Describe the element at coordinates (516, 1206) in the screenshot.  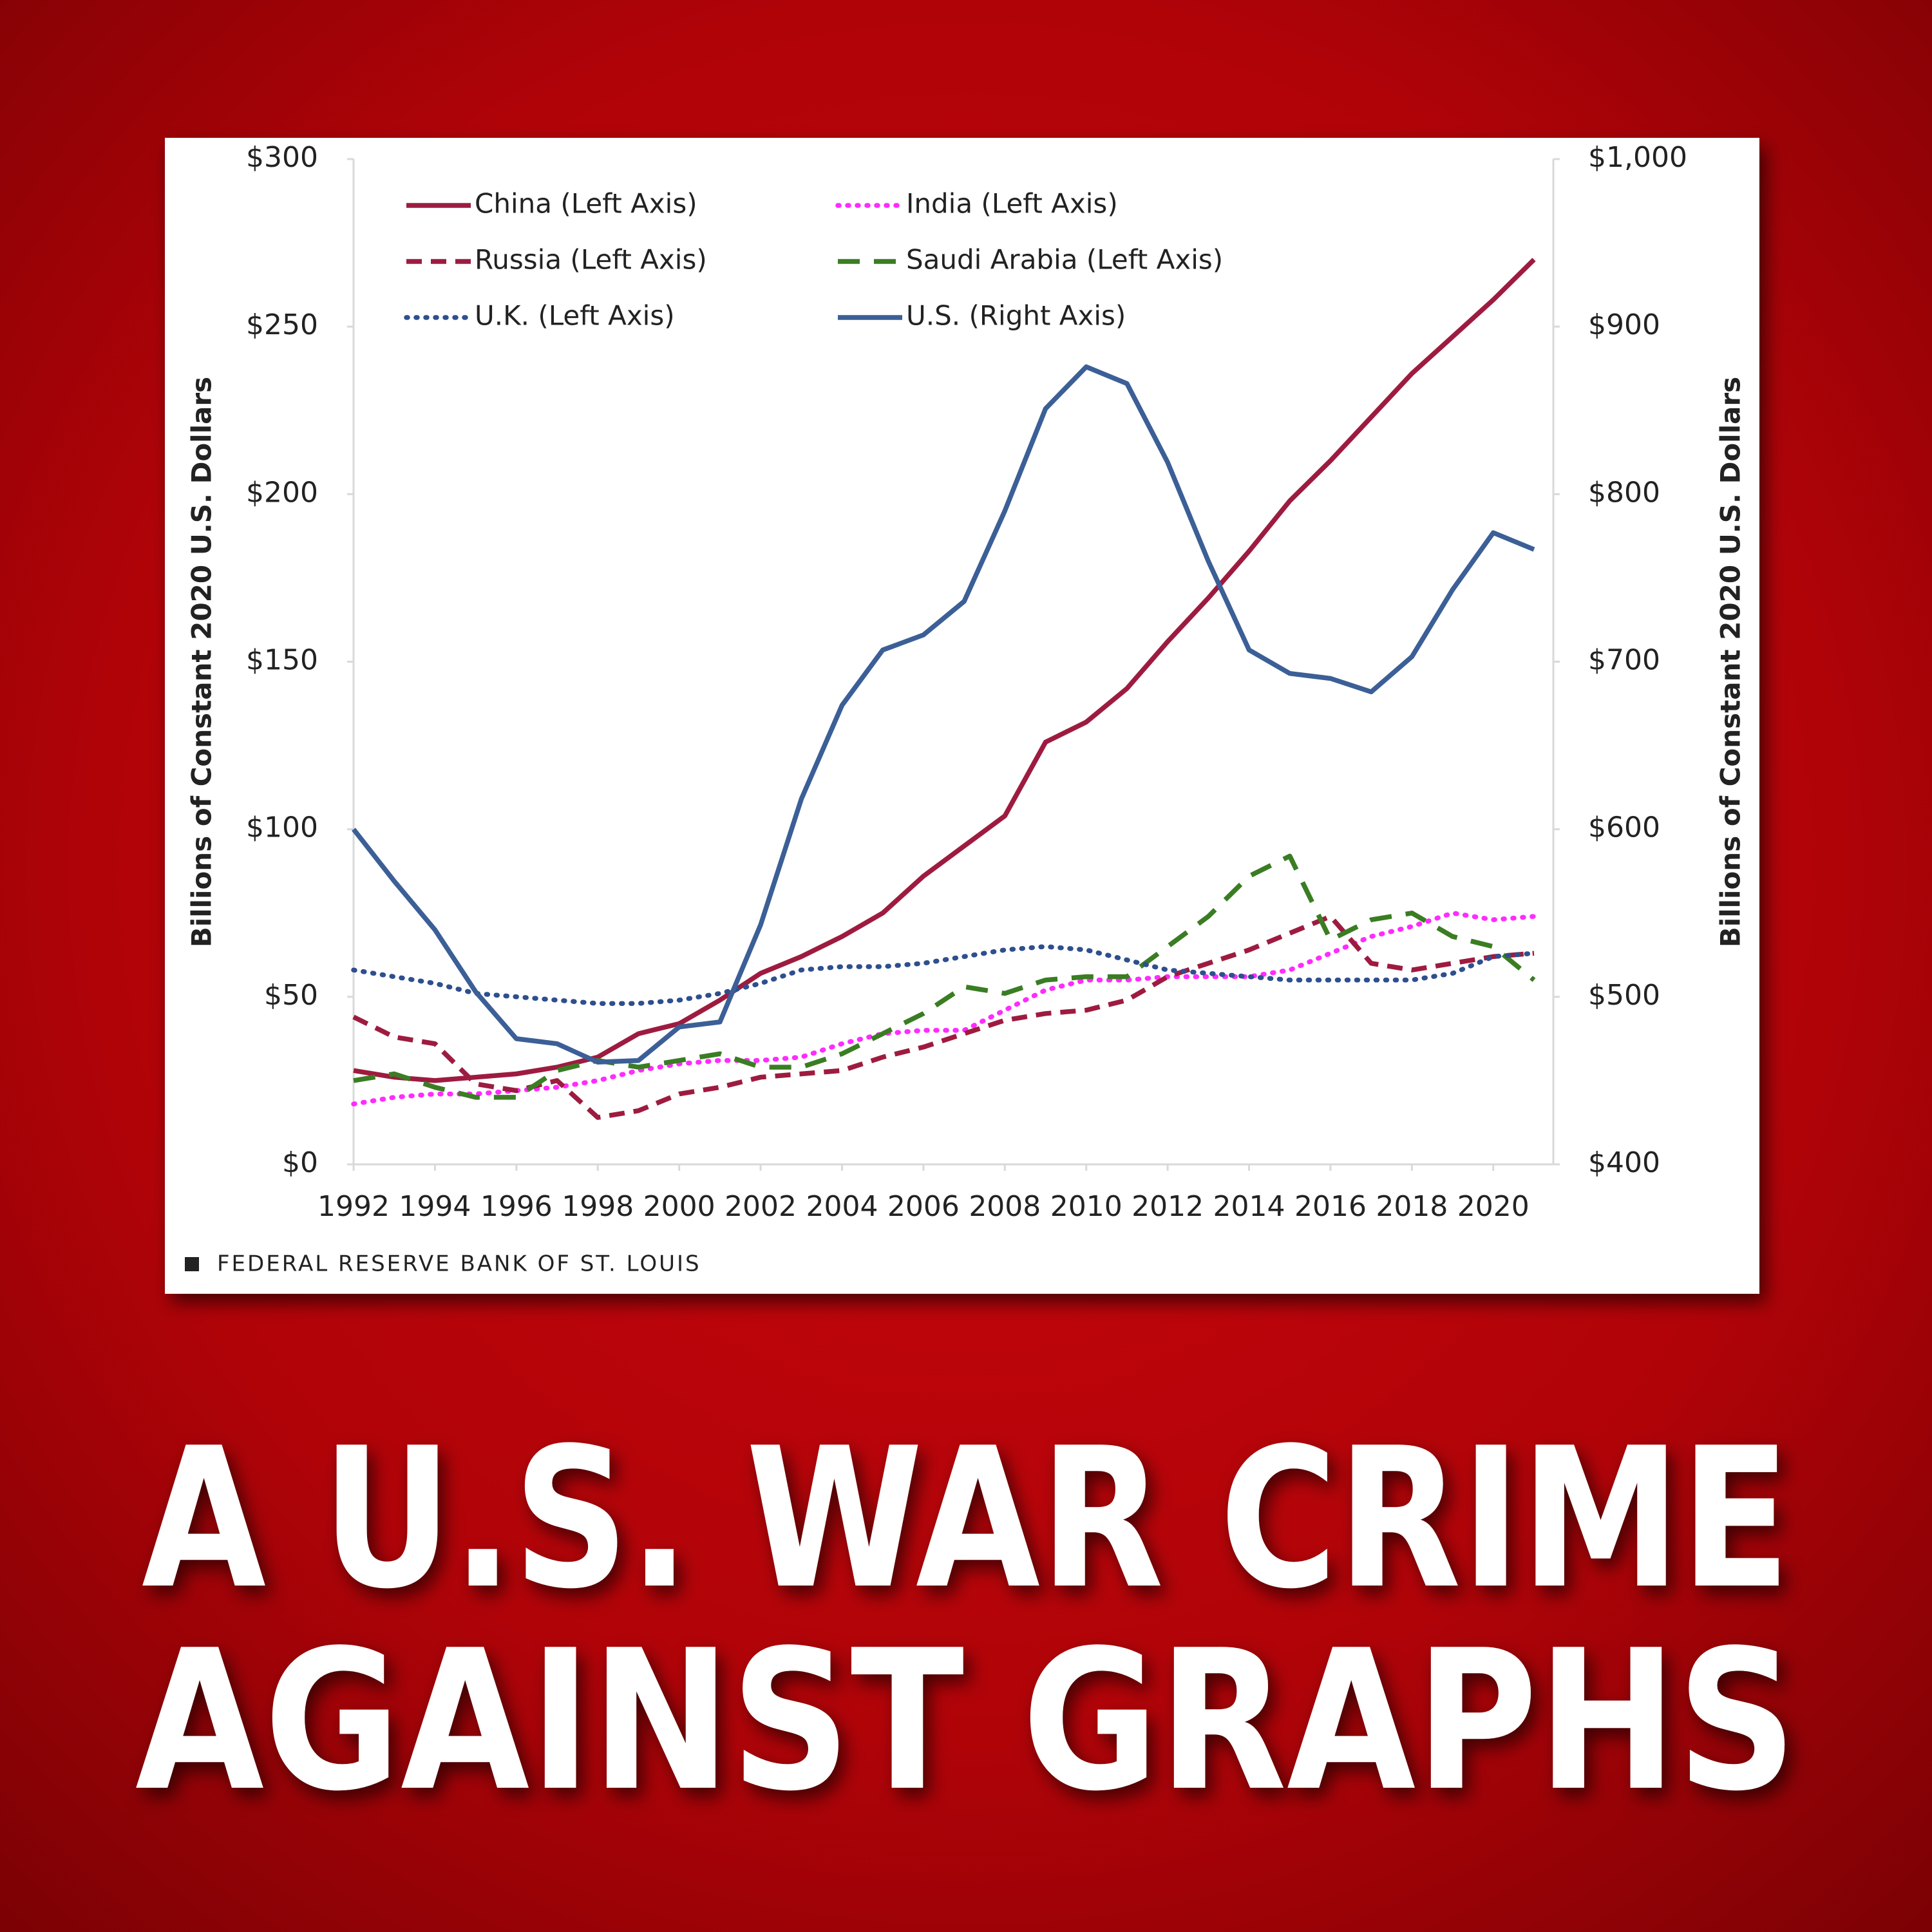
I see `x-tick-label: 1996` at that location.